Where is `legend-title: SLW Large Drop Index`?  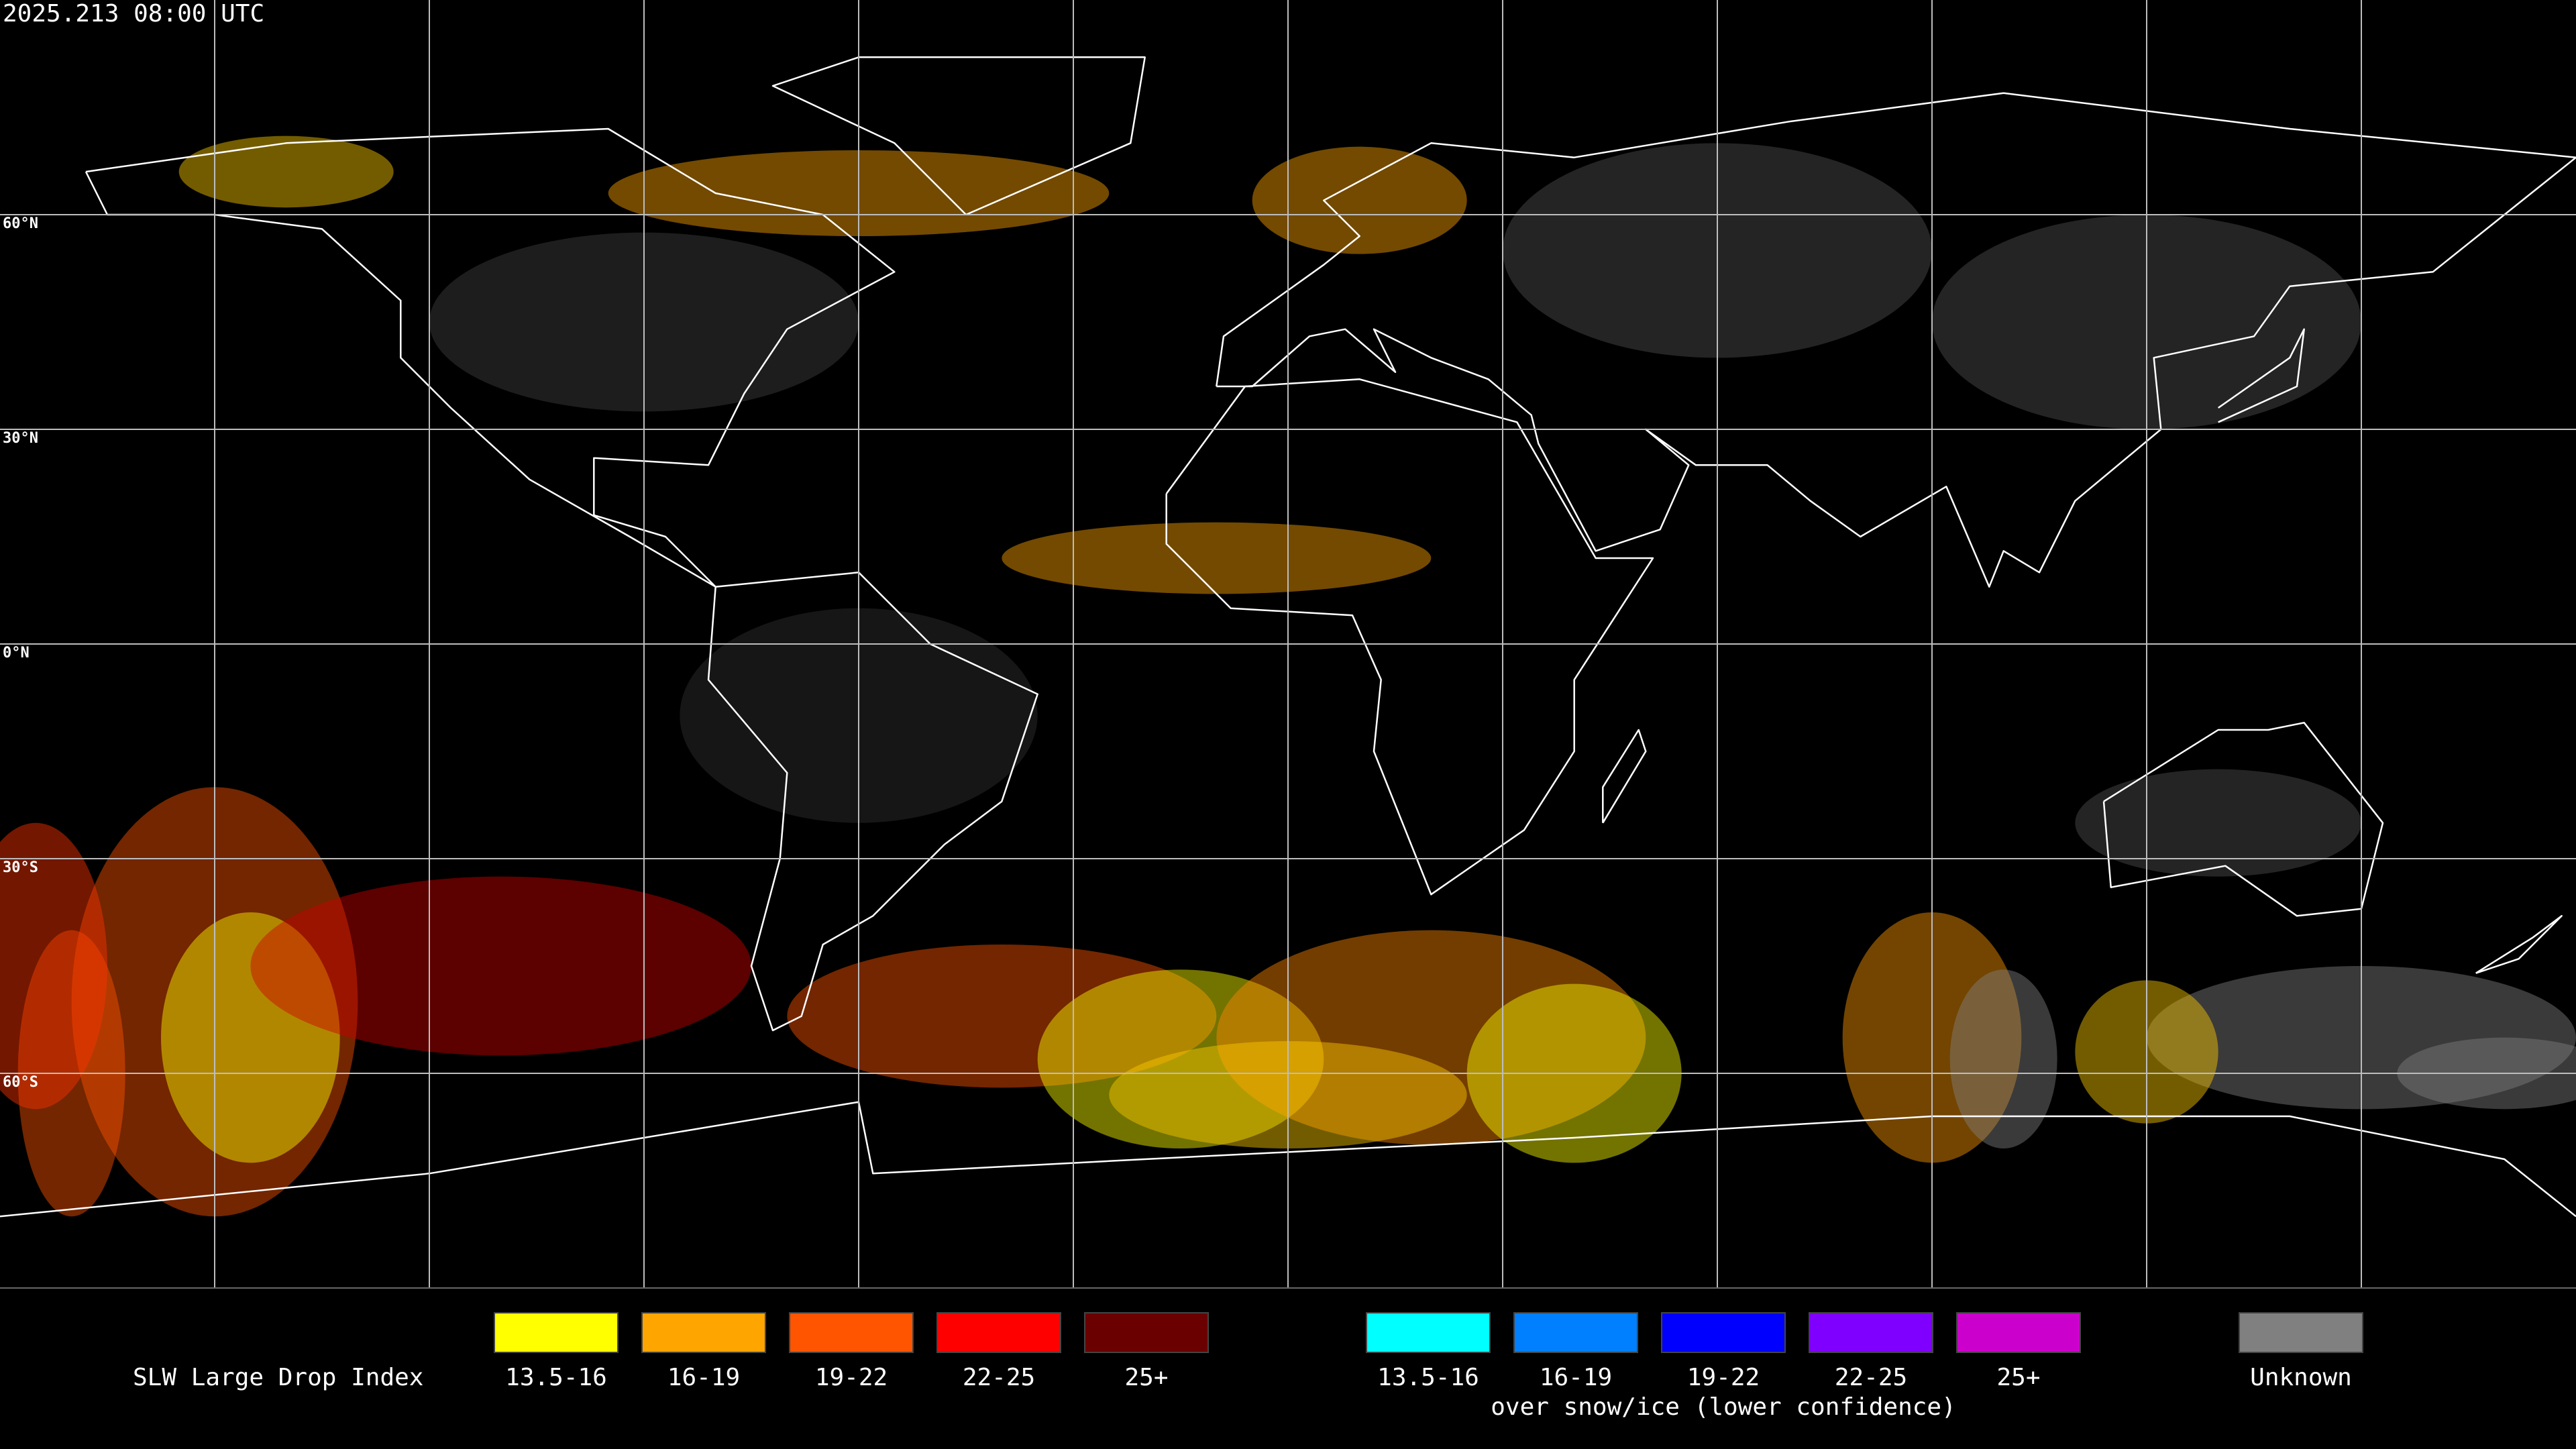
legend-title: SLW Large Drop Index is located at coordinates (278, 1377).